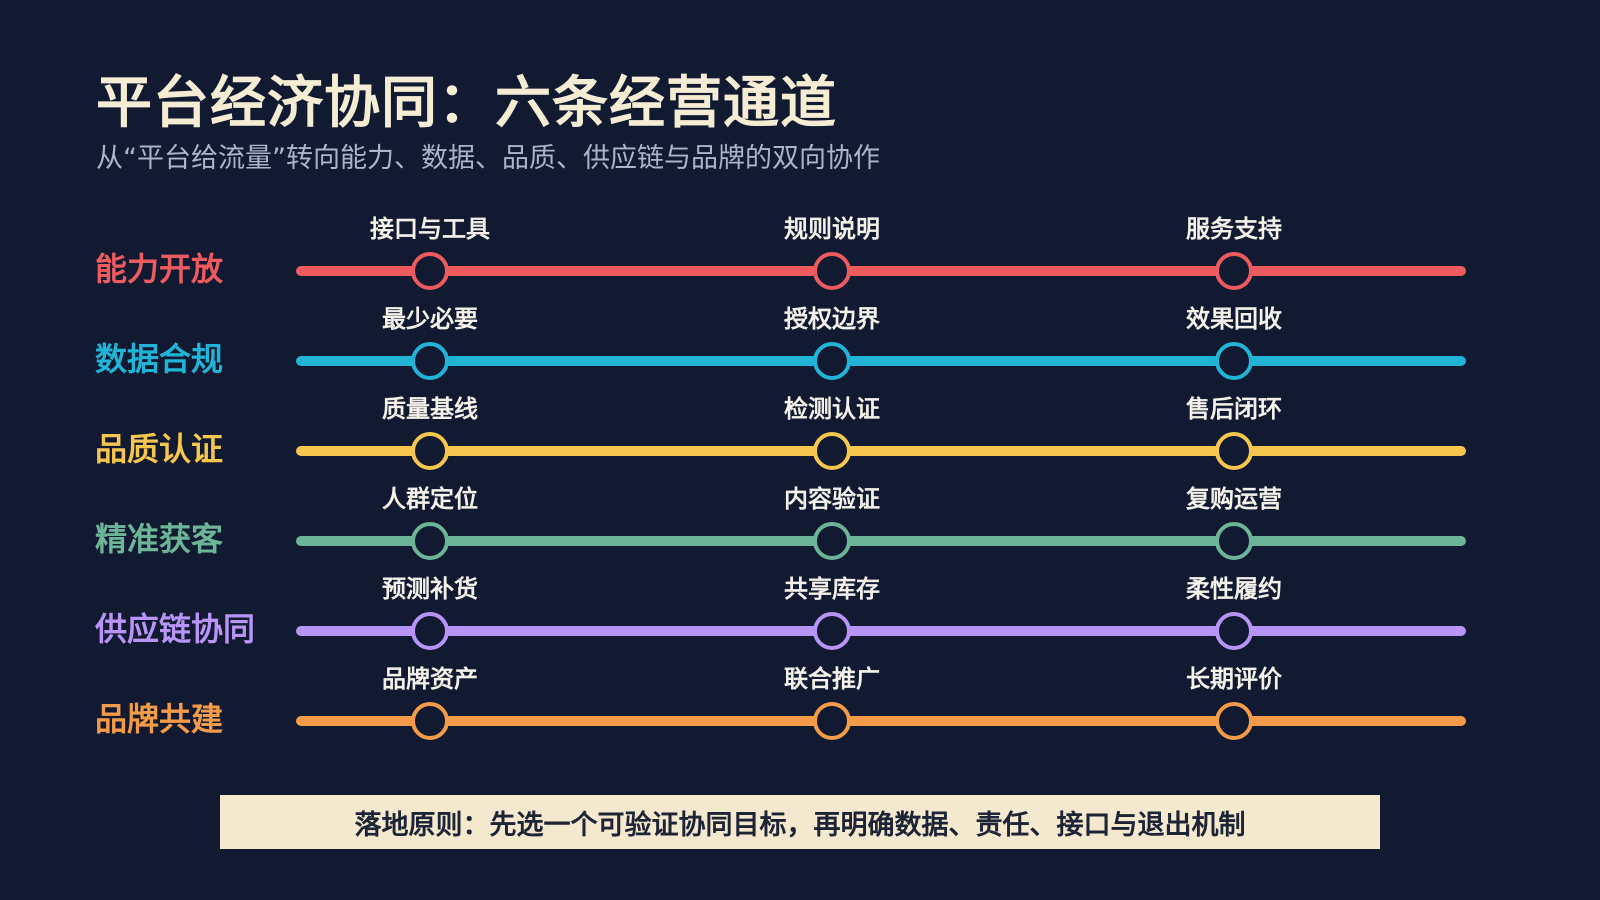 This screenshot has height=900, width=1600. Describe the element at coordinates (832, 589) in the screenshot. I see `station-label: 共享库存` at that location.